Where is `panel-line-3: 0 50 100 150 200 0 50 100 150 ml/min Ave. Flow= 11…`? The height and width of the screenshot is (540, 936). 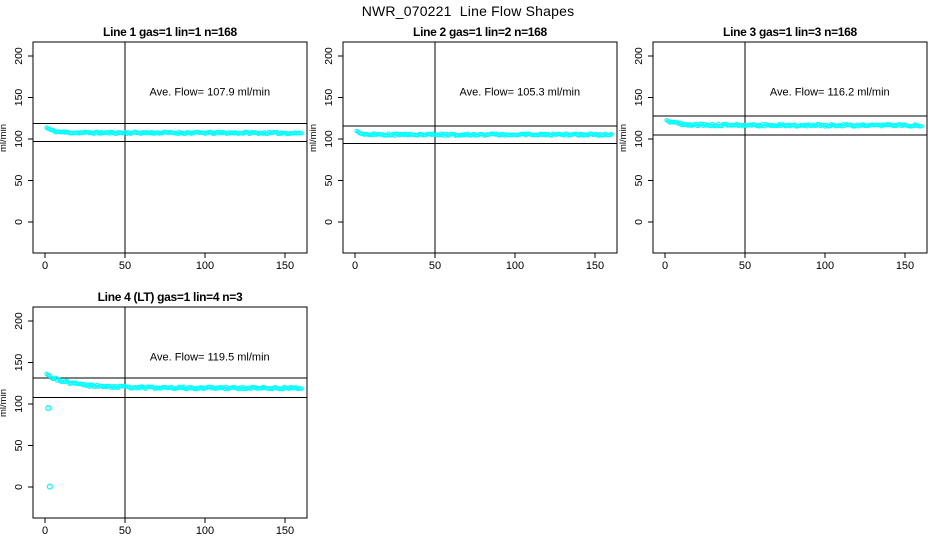
panel-line-3: 0 50 100 150 200 0 50 100 150 ml/min Ave. Flow= 11… is located at coordinates (773, 156).